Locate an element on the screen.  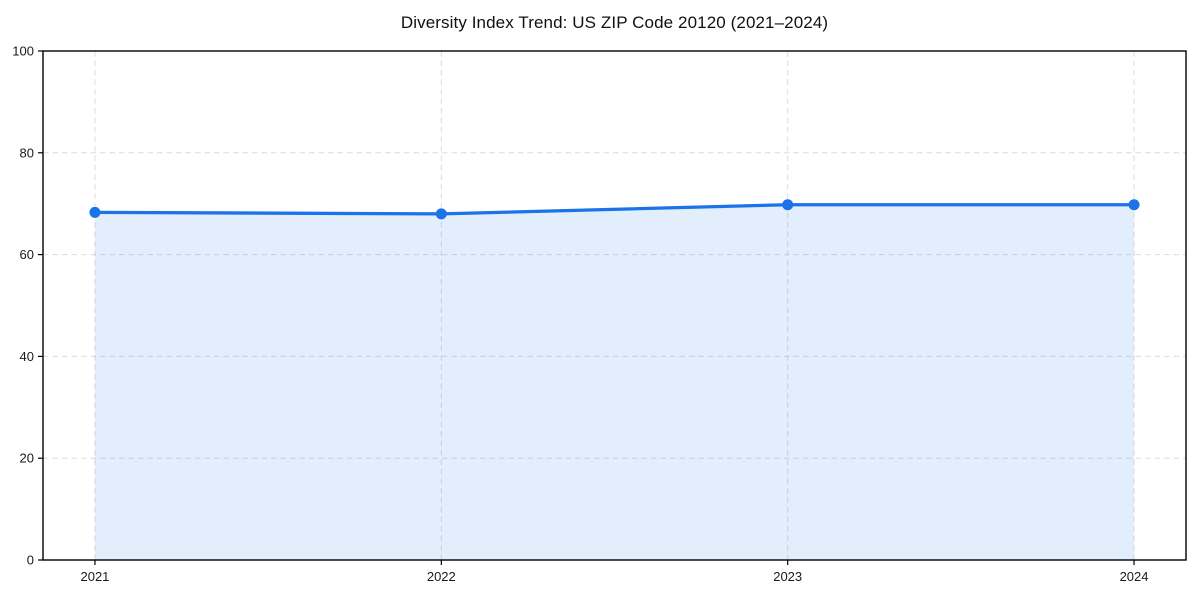
x-tick-label: 2024 is located at coordinates (1134, 576).